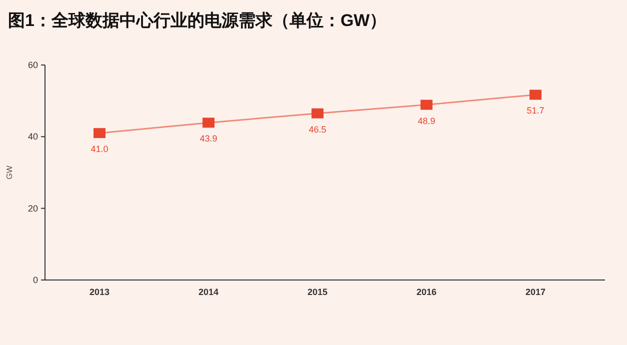  I want to click on x-tick-label: 2014, so click(208, 292).